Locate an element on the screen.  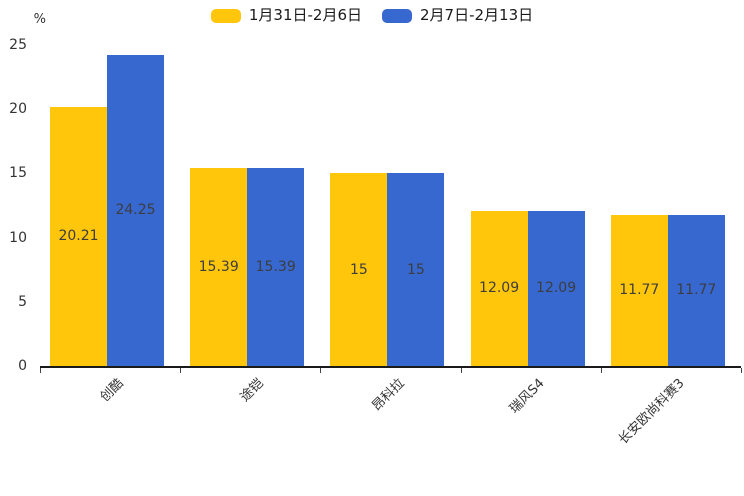
x-axis-category-label: 昂科拉 is located at coordinates (388, 395).